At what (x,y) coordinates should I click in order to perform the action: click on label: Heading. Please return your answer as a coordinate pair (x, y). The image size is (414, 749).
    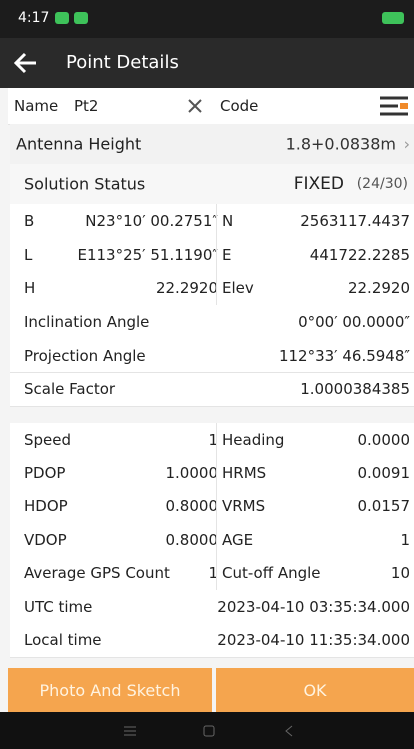
    Looking at the image, I should click on (253, 439).